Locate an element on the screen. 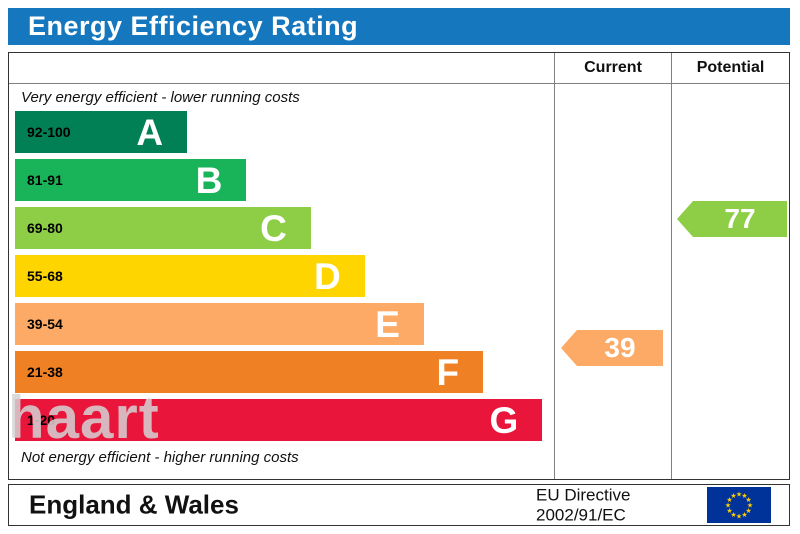  watermark: haart is located at coordinates (84, 417).